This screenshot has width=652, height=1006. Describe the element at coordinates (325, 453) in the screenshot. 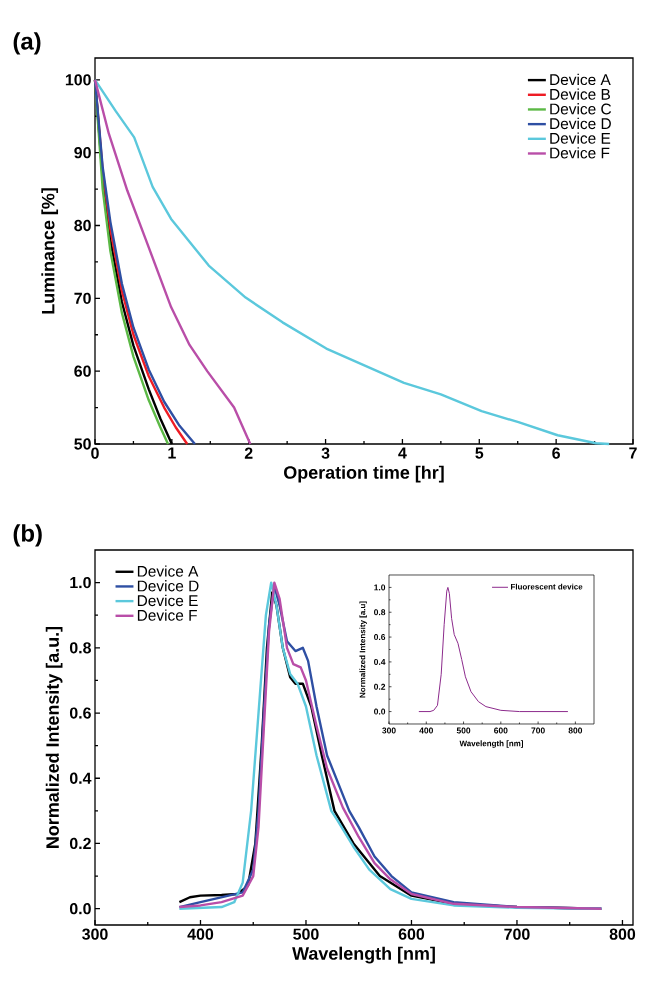

I see `x-tick-label: 3` at that location.